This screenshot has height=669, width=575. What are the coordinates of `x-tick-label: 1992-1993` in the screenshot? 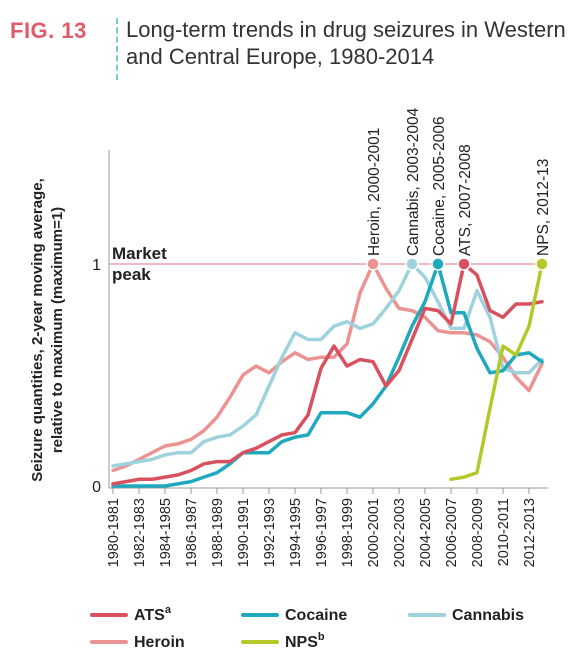 It's located at (270, 532).